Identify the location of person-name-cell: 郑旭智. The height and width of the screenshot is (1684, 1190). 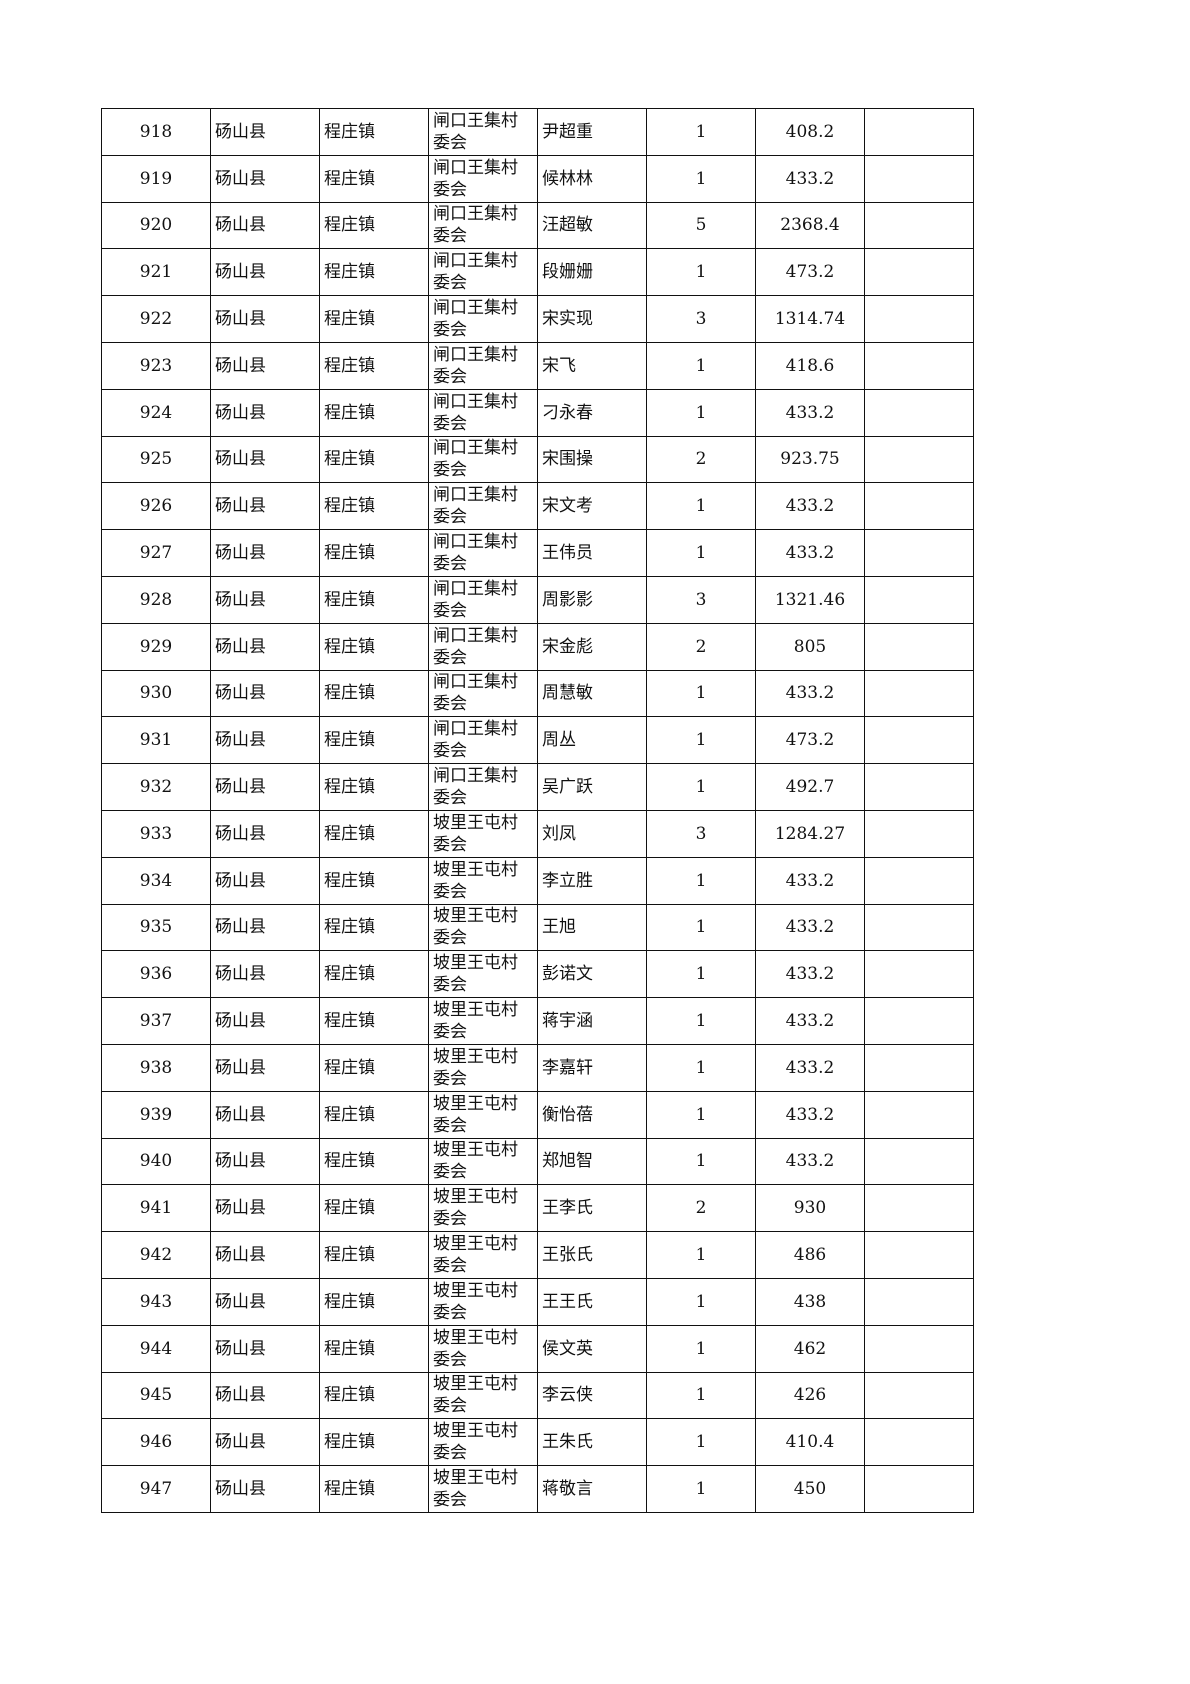
(592, 1161).